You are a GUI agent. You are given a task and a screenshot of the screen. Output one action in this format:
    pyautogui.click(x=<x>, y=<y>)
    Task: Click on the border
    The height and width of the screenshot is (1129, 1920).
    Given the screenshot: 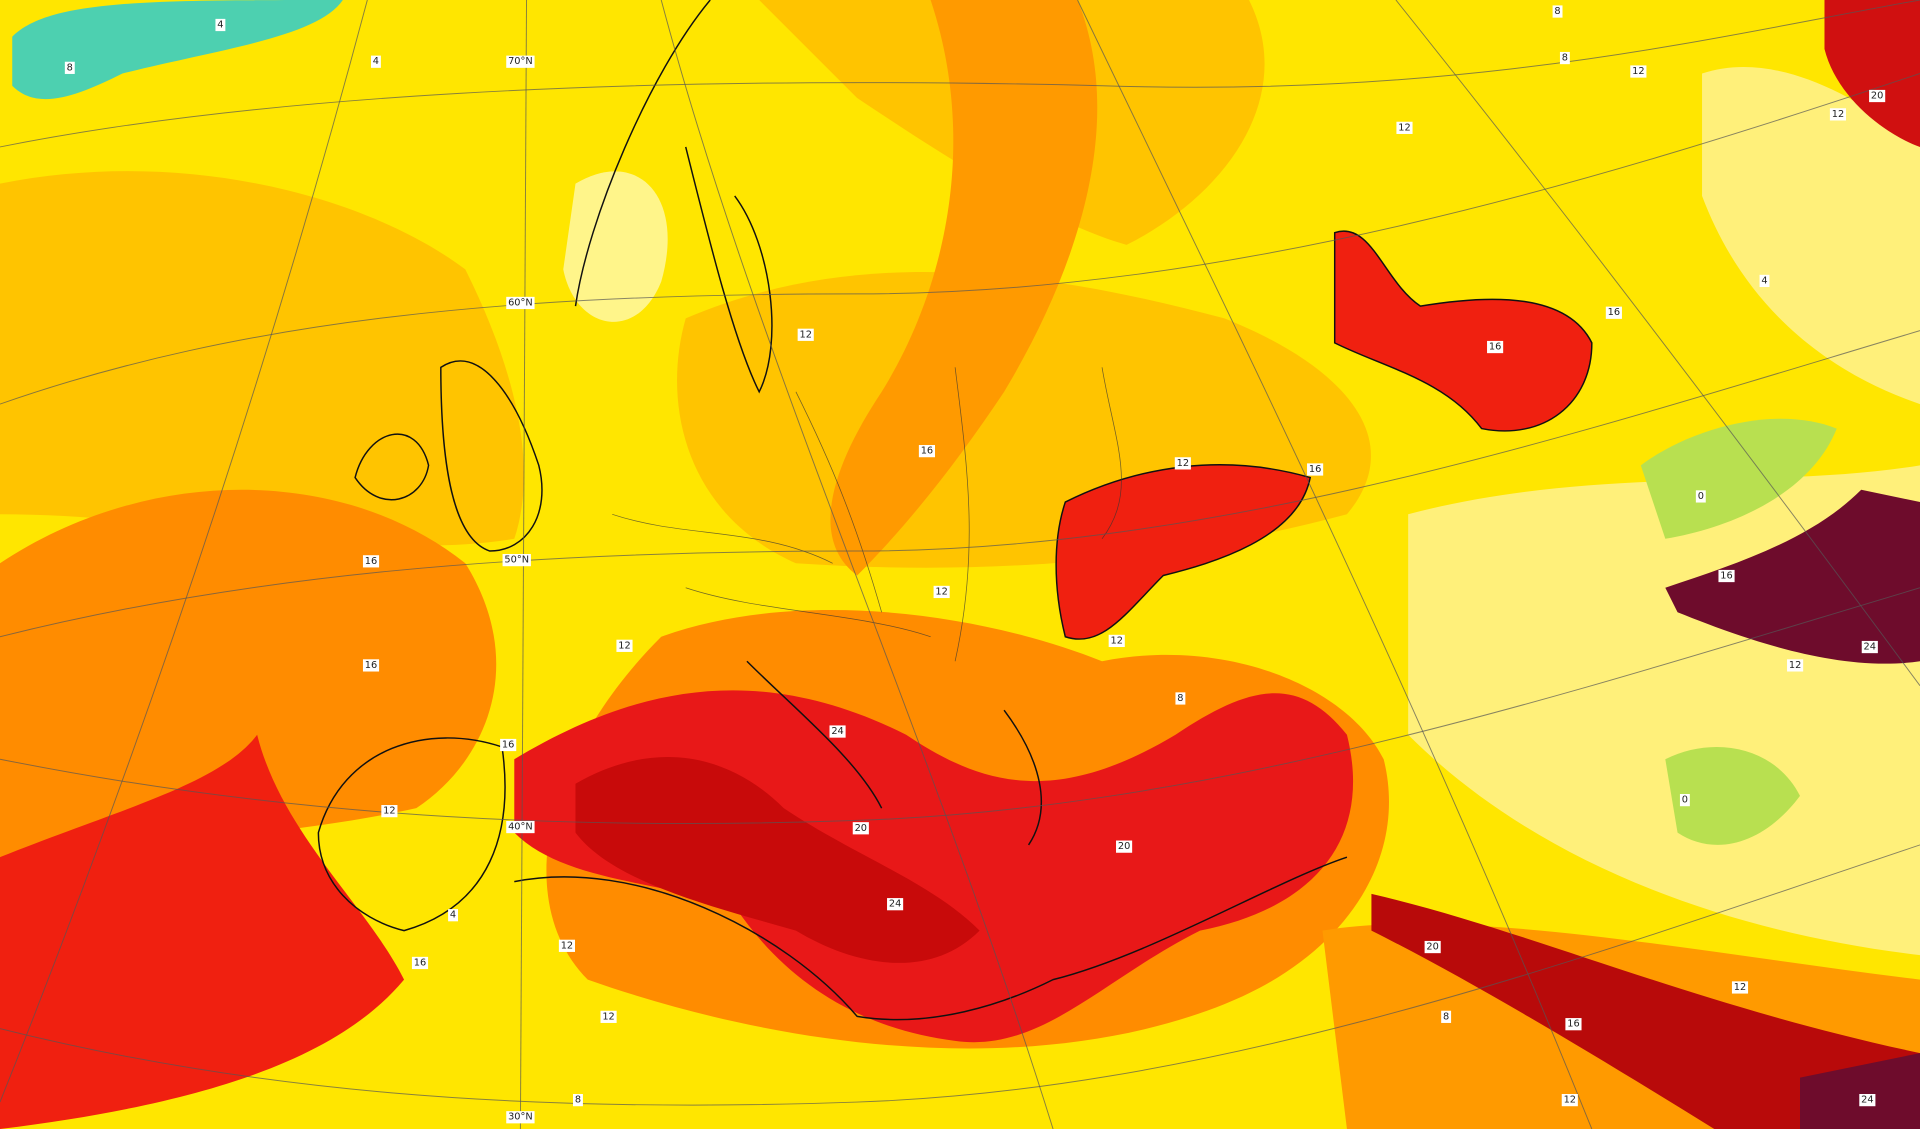 What is the action you would take?
    pyautogui.click(x=867, y=514)
    